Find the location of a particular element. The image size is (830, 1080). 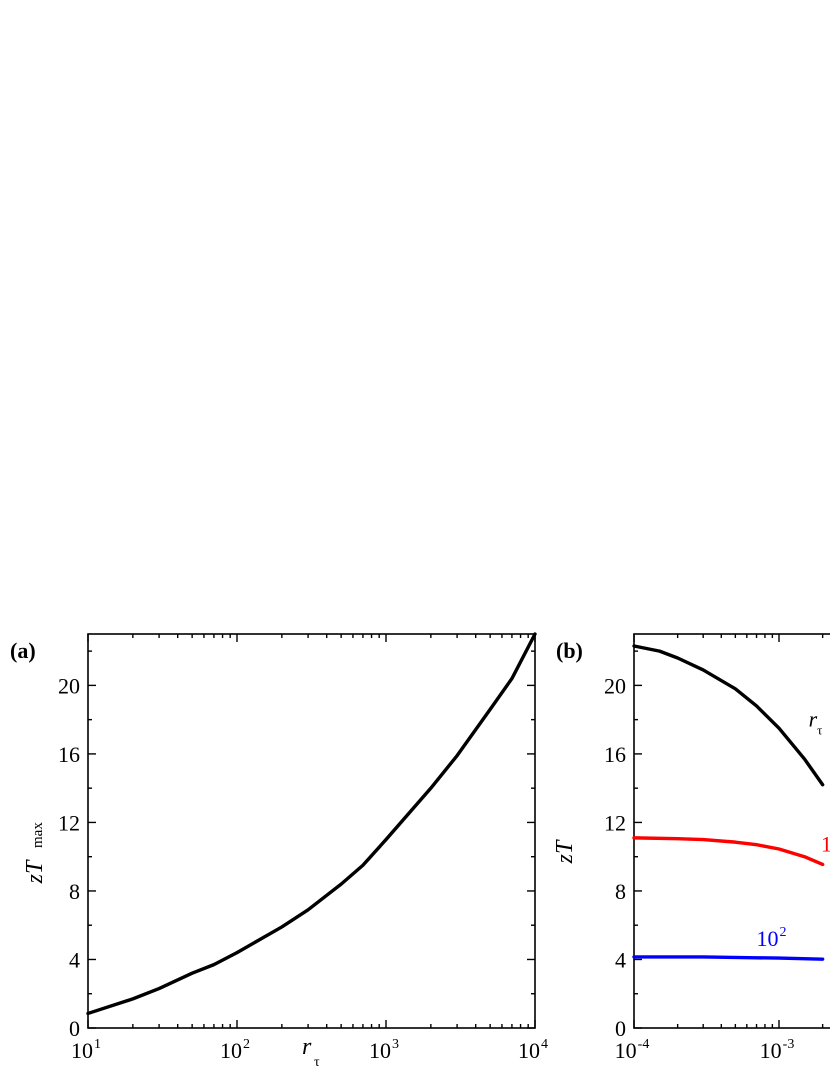

panel-a-x-tick-label: 10¹ is located at coordinates (86, 1050).